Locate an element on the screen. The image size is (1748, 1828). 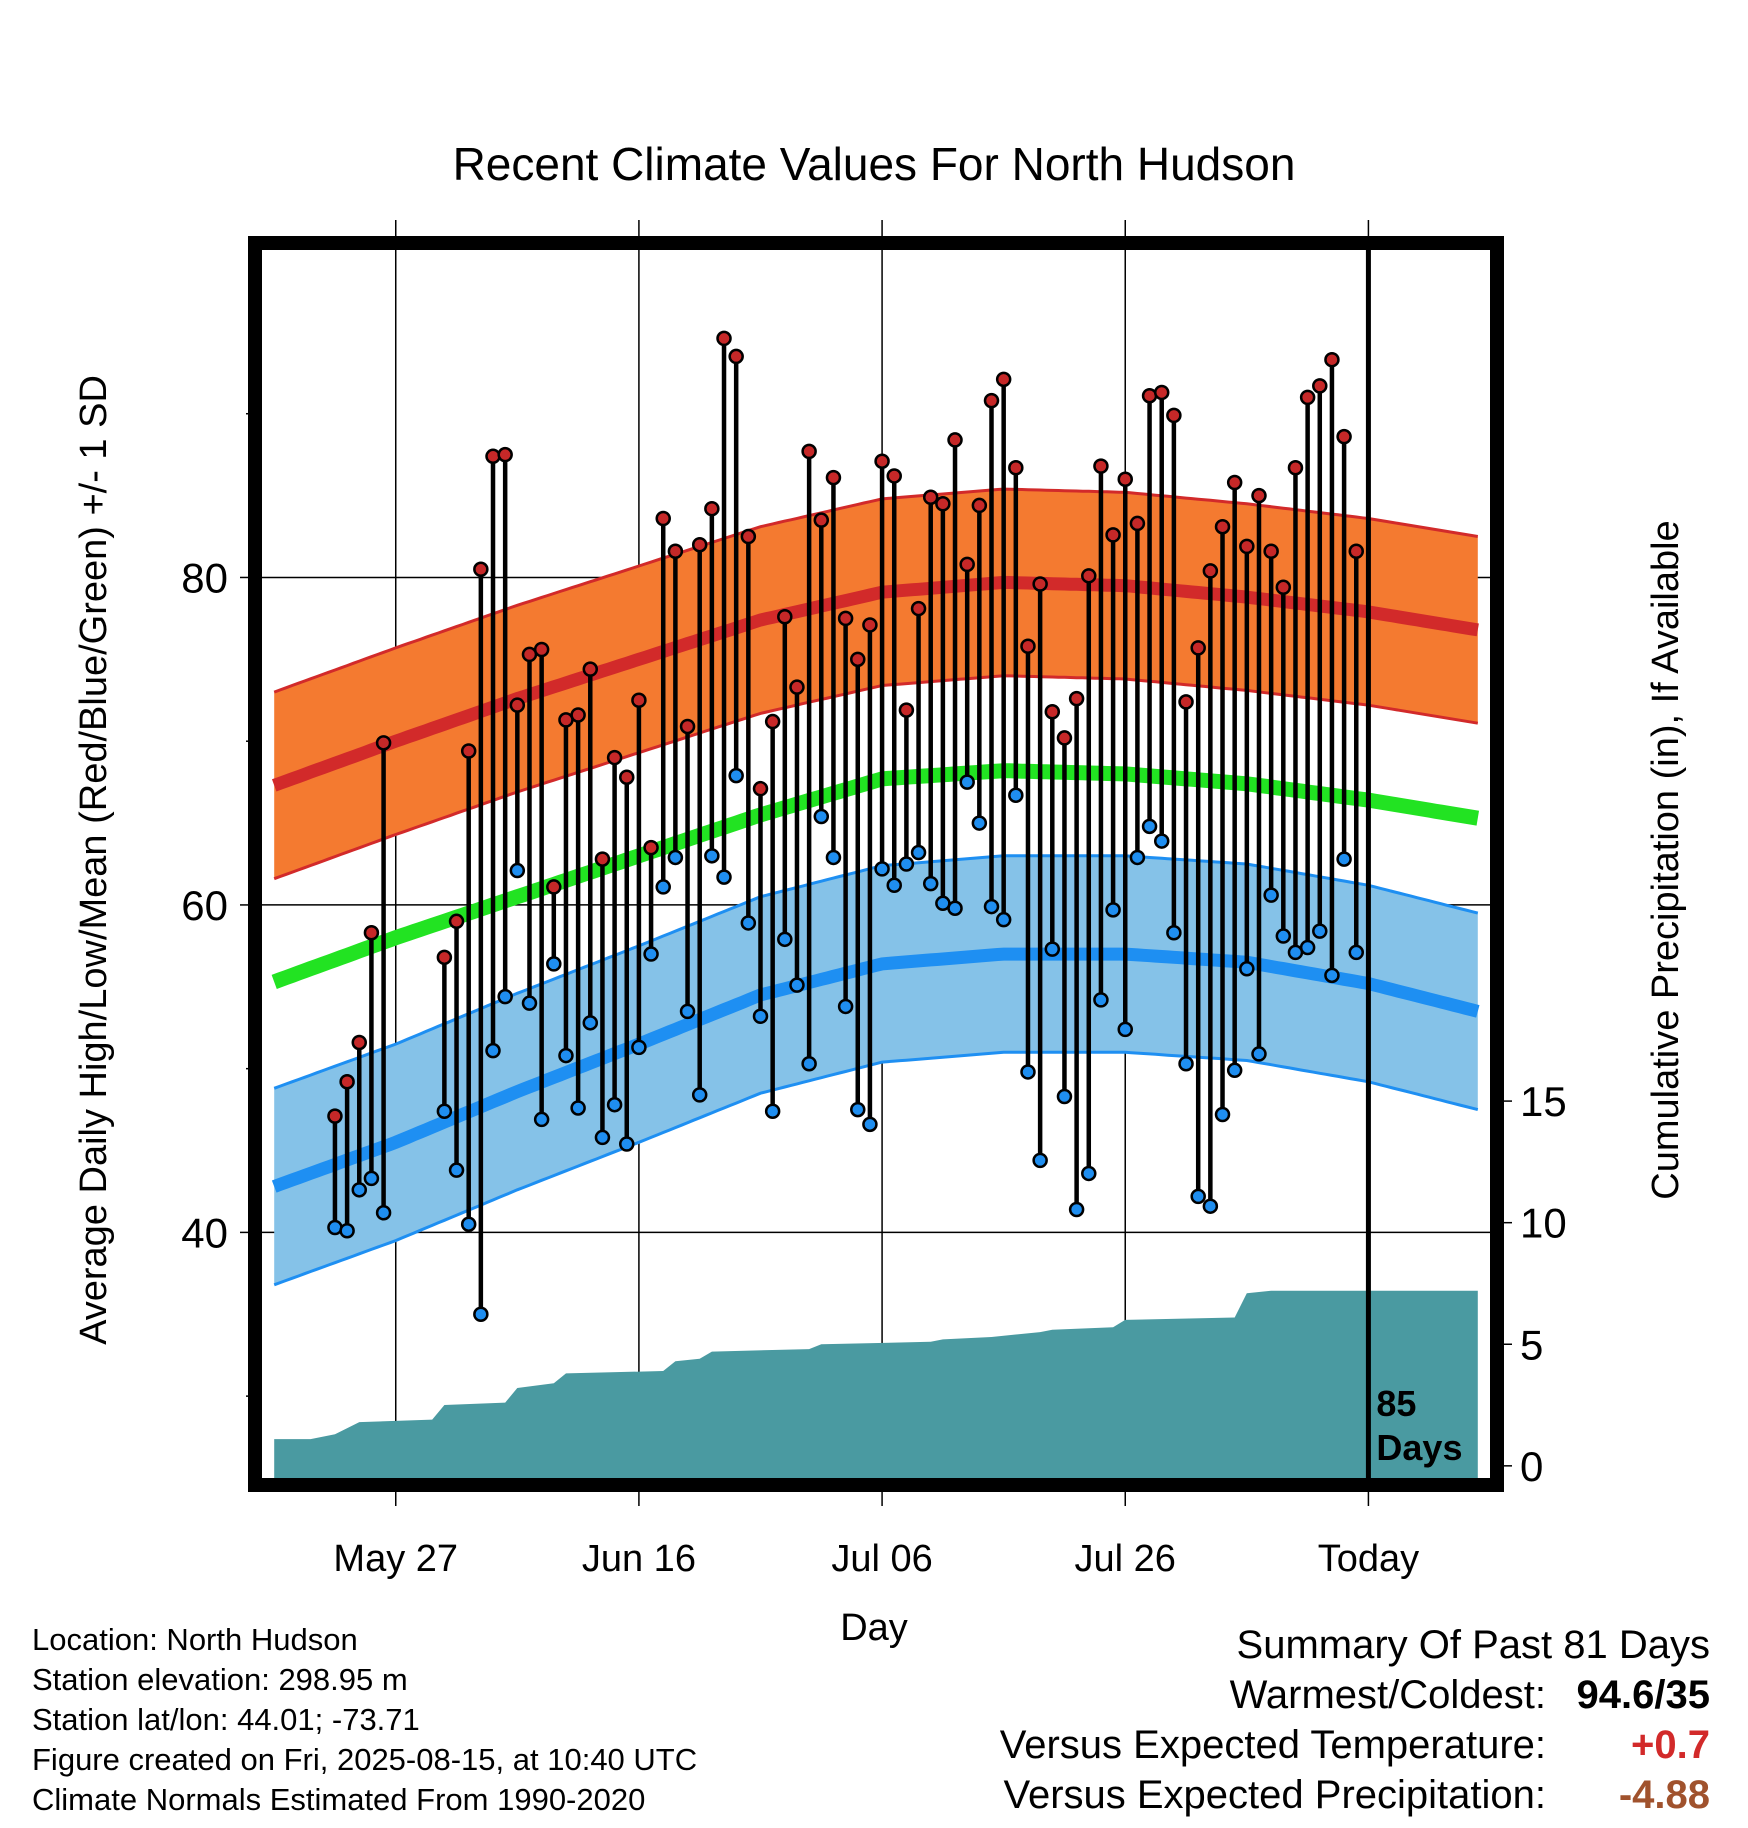
precipitation-fill is located at coordinates (876, 1384).